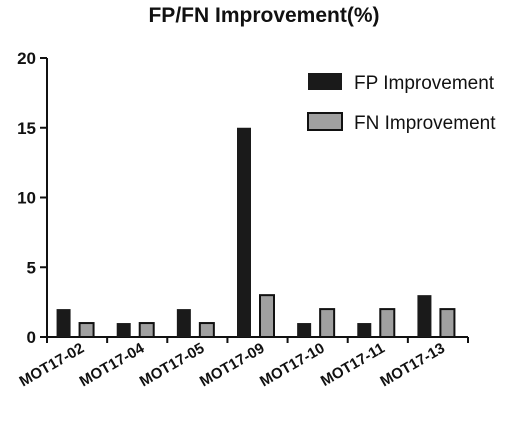  I want to click on x-tick-label: MOT17-04, so click(112, 364).